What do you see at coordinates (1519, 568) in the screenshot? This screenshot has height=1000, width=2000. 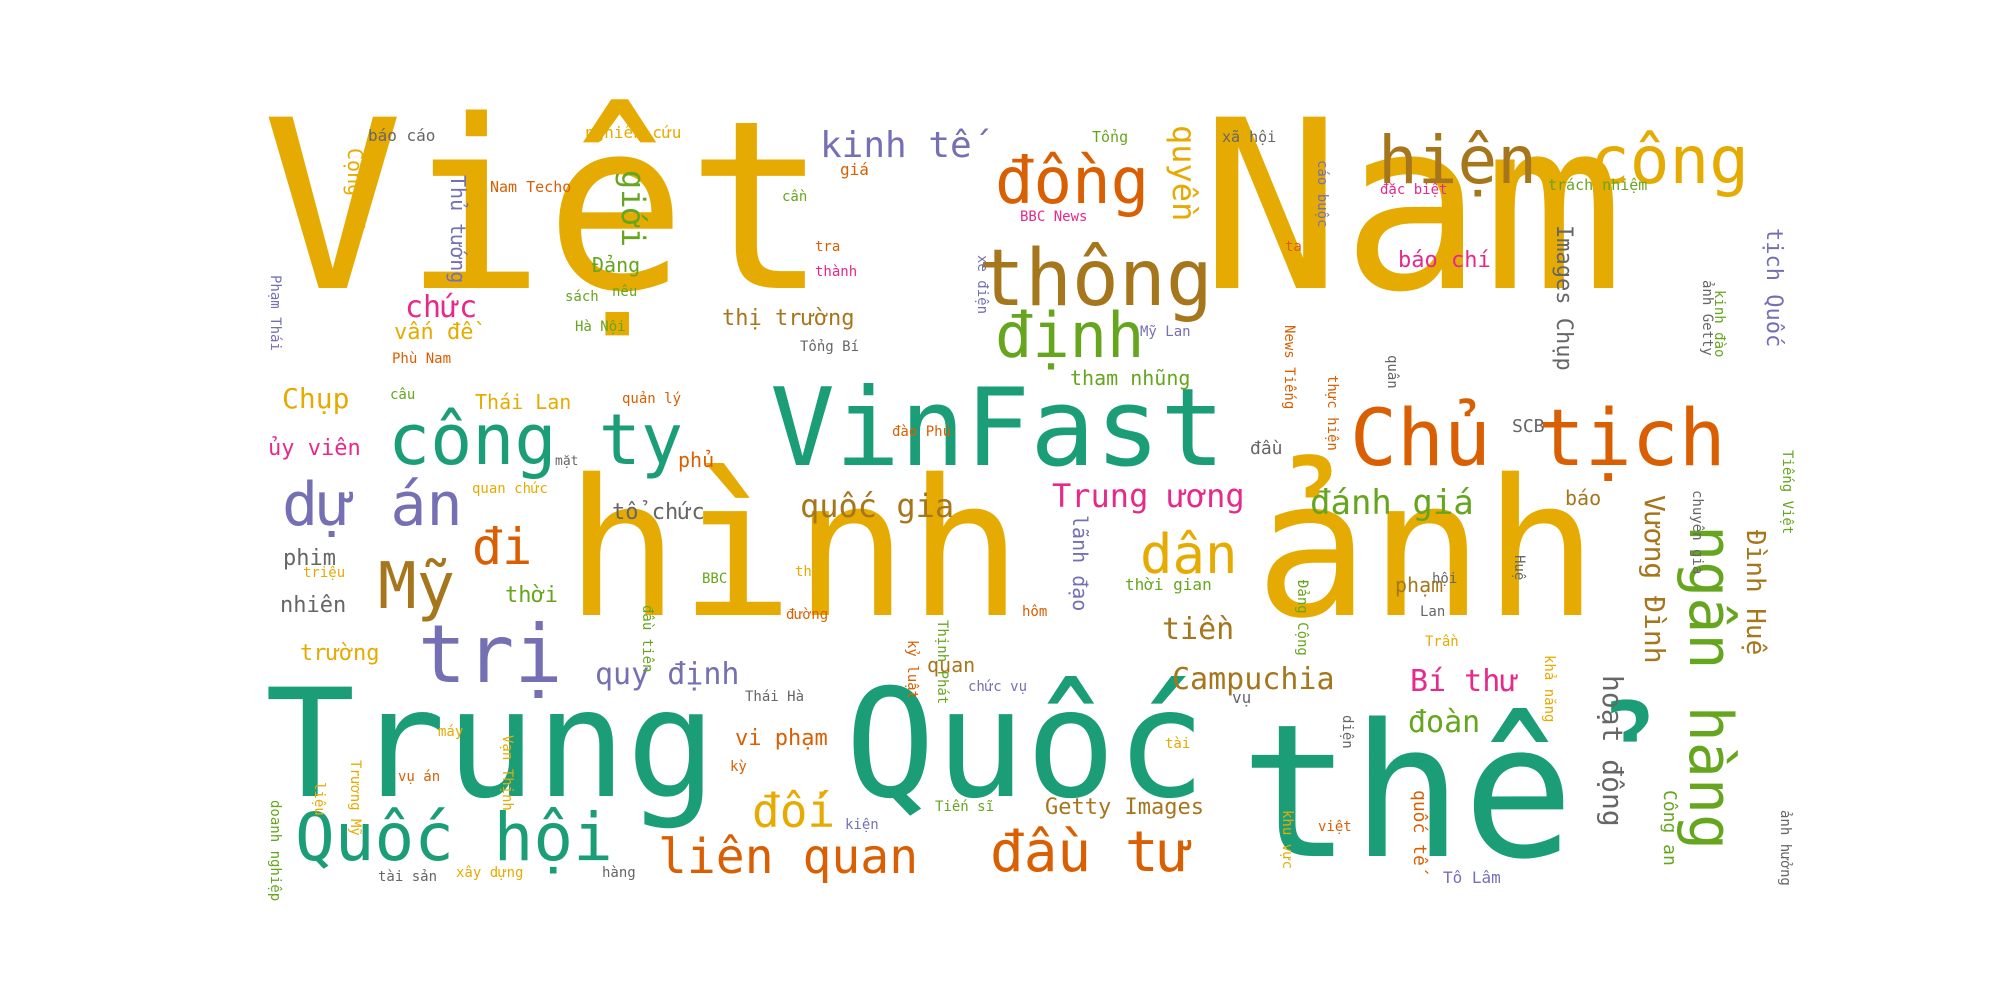 I see `word-hue: Huệ` at bounding box center [1519, 568].